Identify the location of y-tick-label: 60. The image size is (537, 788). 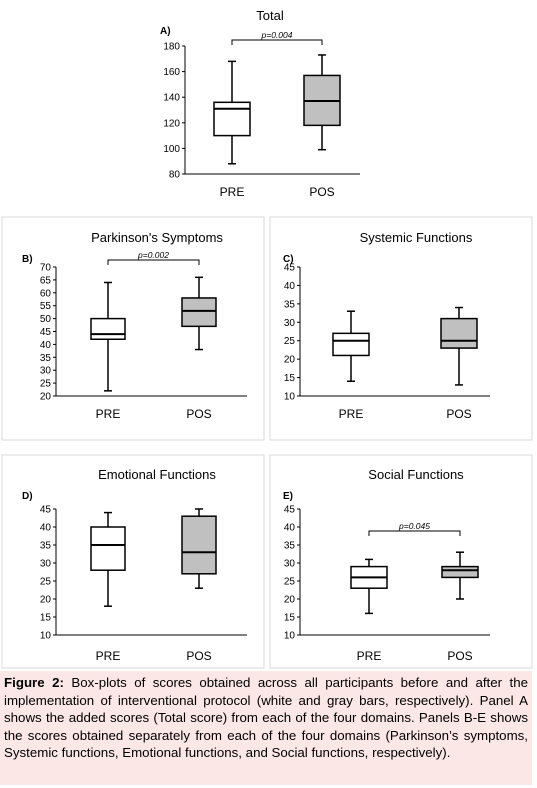
(46, 293).